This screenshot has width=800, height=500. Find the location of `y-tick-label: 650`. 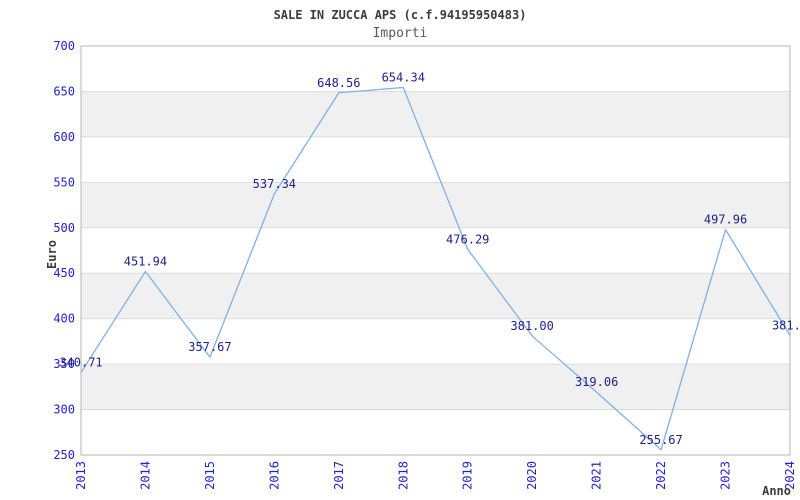

y-tick-label: 650 is located at coordinates (64, 91).